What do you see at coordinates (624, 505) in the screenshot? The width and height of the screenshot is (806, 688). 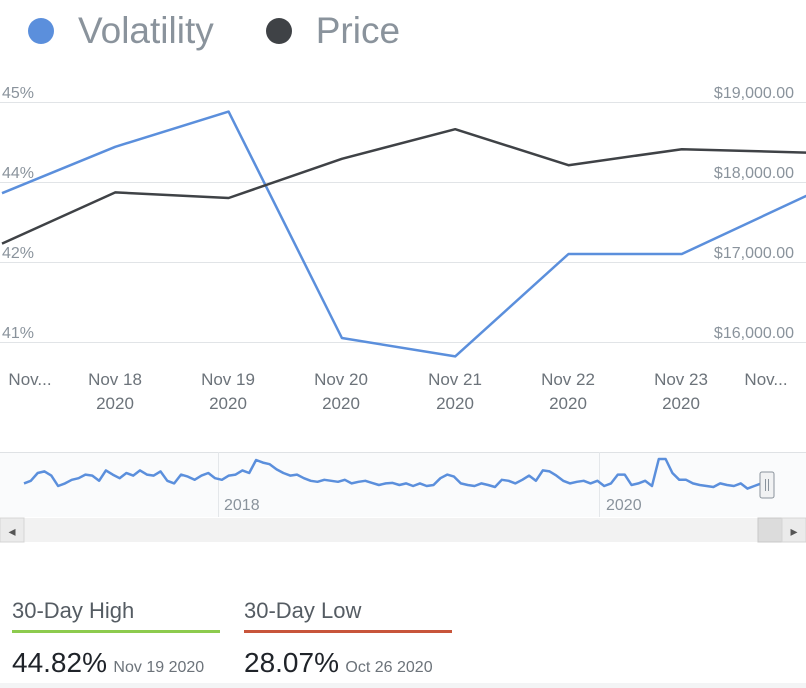 I see `navigator-label-2020: 2020` at bounding box center [624, 505].